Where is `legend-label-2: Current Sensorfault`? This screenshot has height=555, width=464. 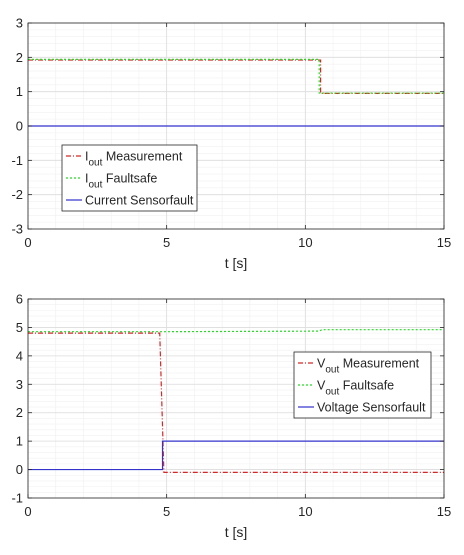 legend-label-2: Current Sensorfault is located at coordinates (139, 201).